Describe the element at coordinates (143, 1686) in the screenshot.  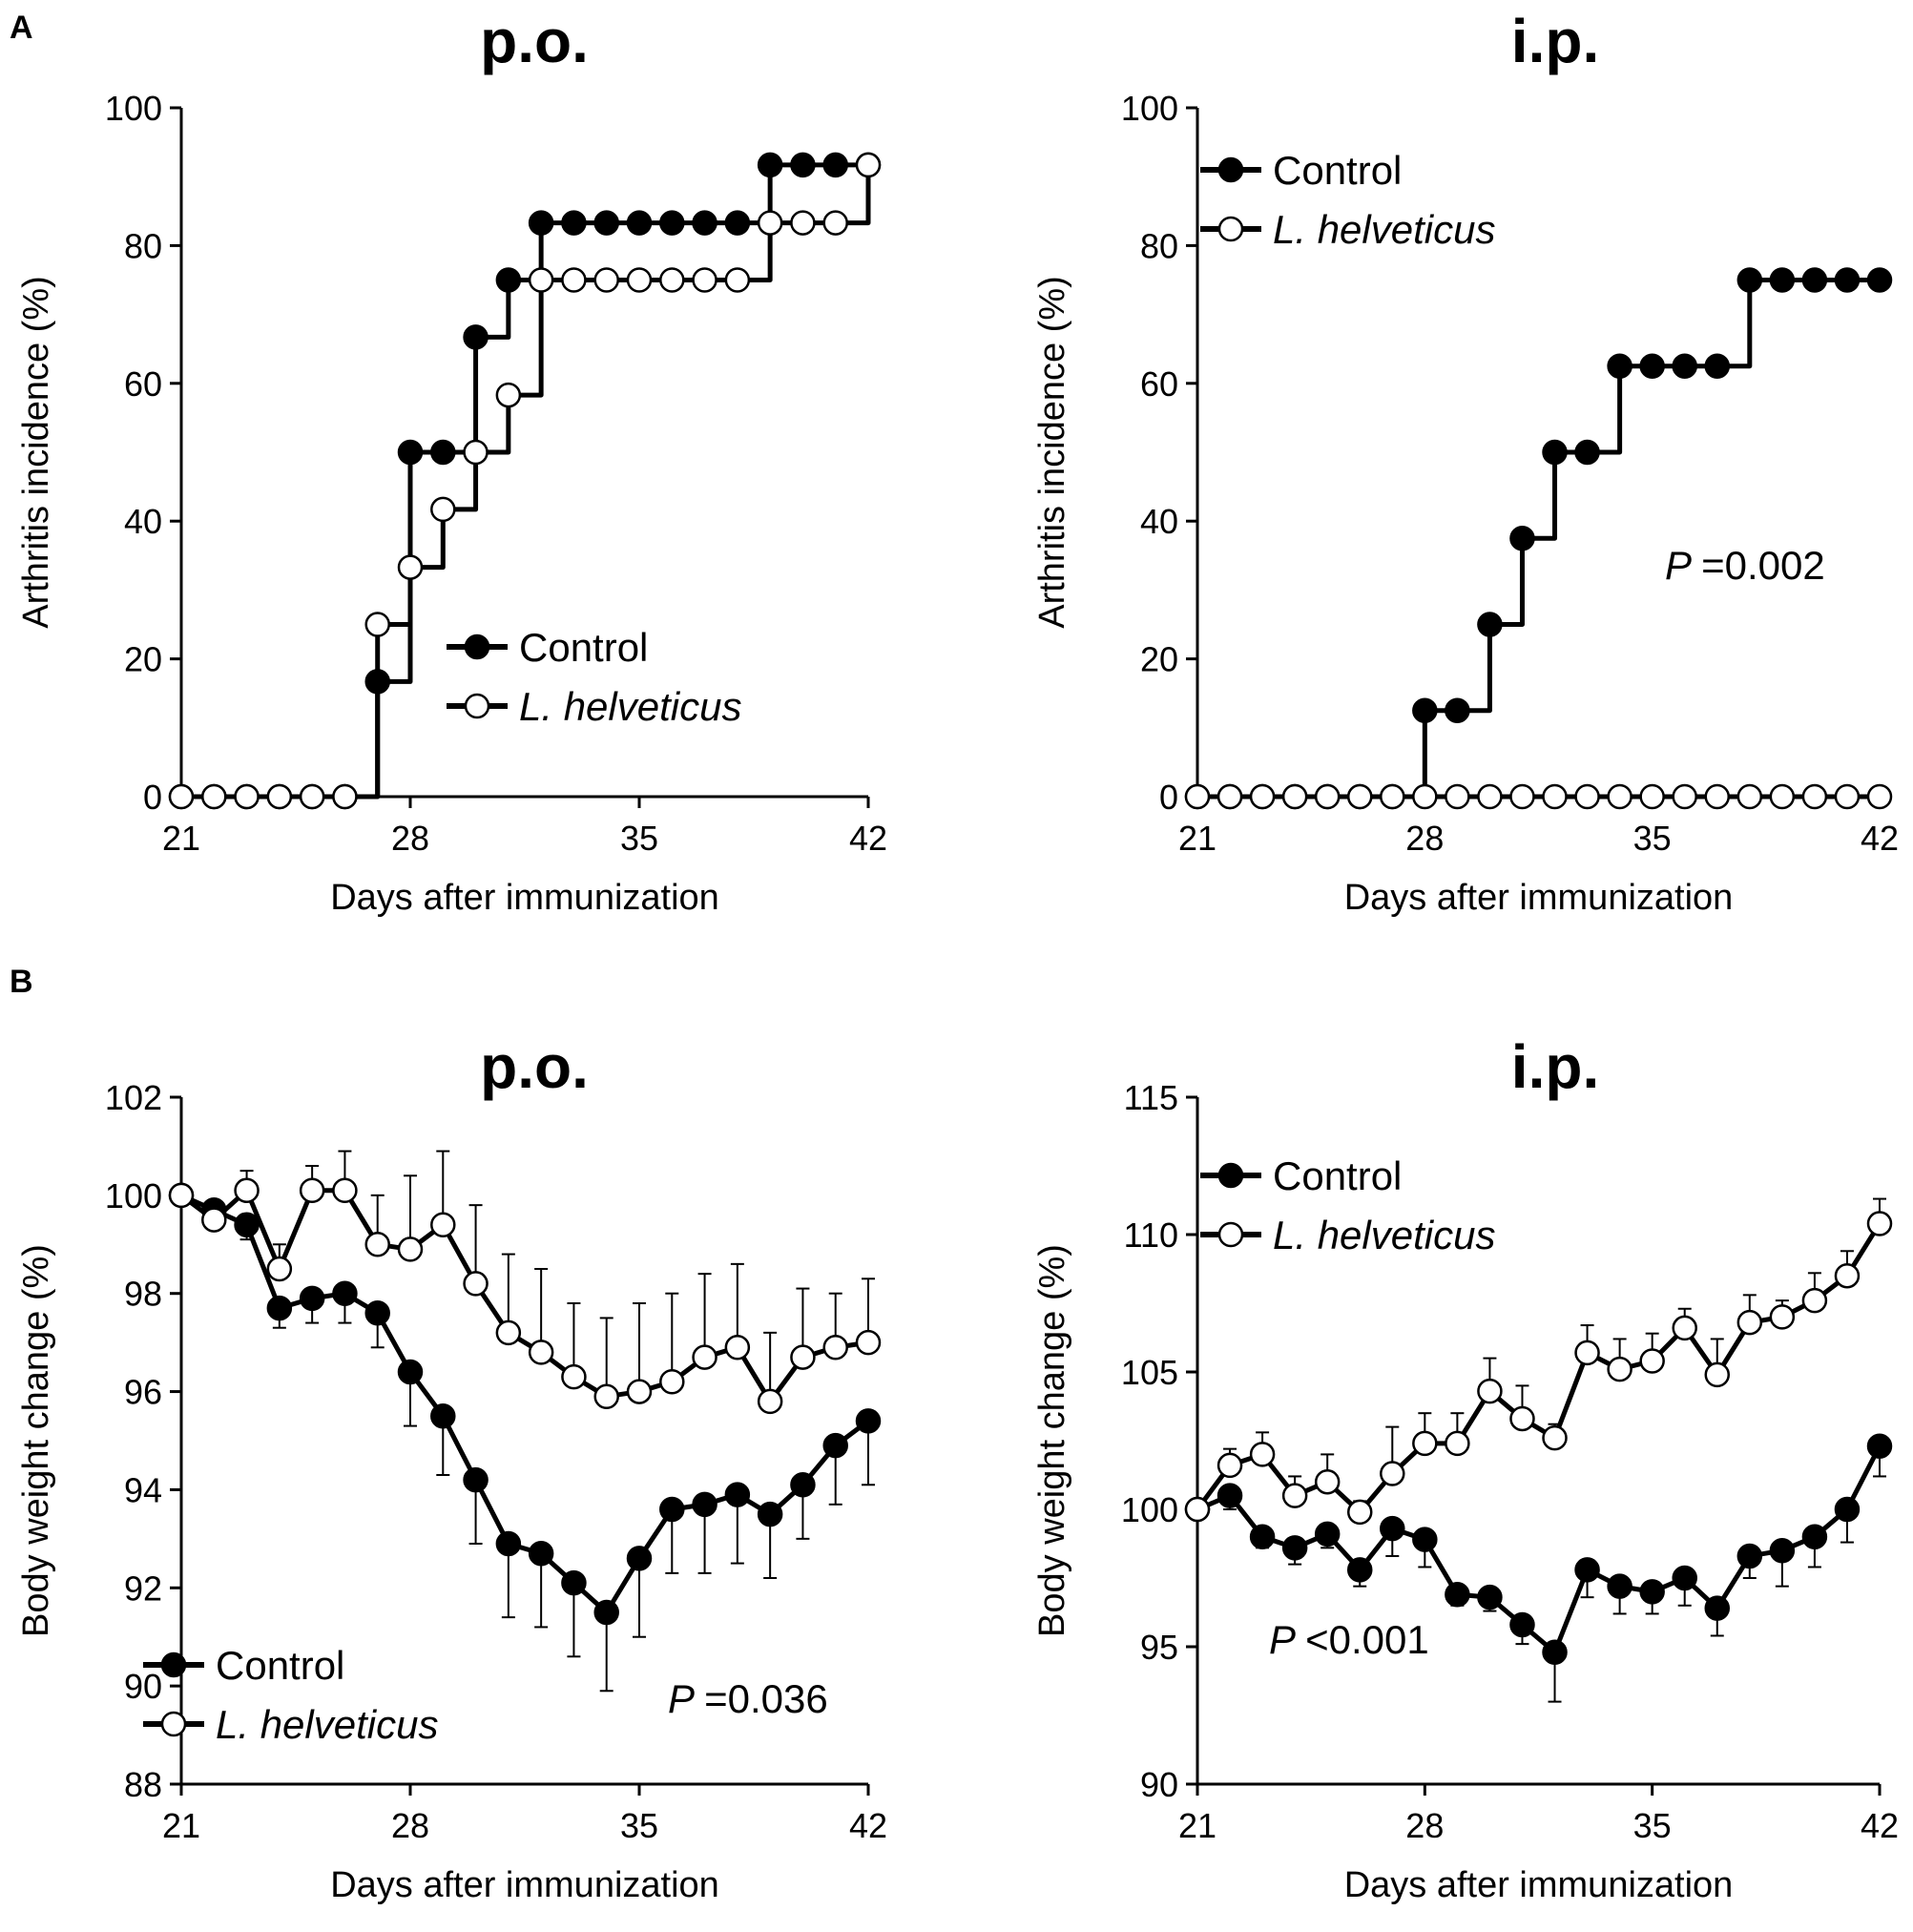
I see `y-tick-label: 90` at that location.